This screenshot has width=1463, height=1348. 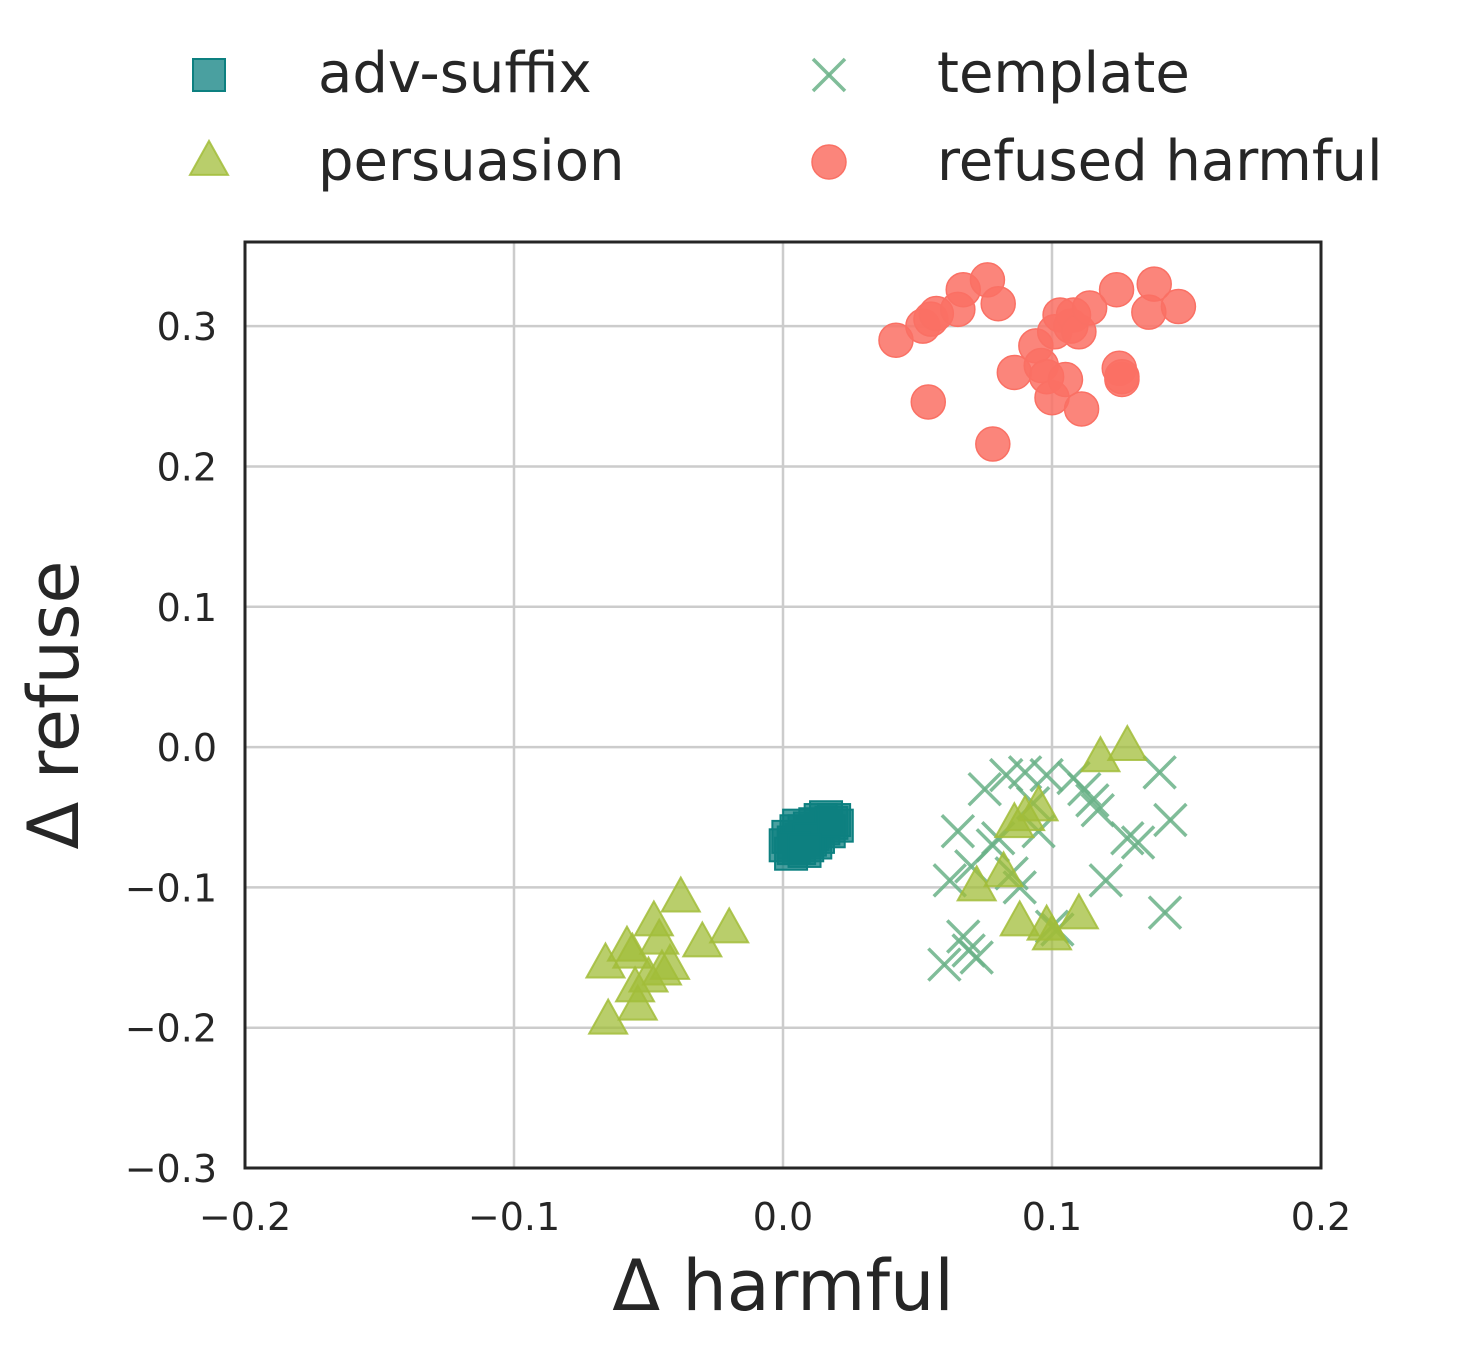 I want to click on y-tick-labels: −0.3 −0.2 −0.1 0.0 0.1 0.2 0.3, so click(x=171, y=748).